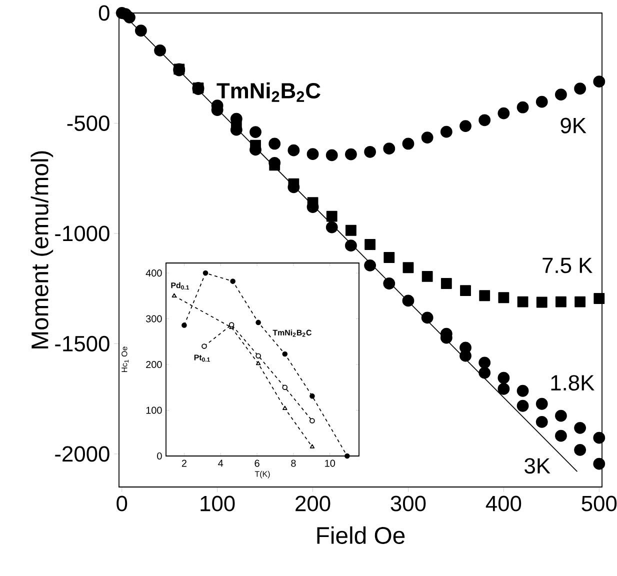 The height and width of the screenshot is (576, 617). What do you see at coordinates (408, 504) in the screenshot?
I see `x-tick-label: 300` at bounding box center [408, 504].